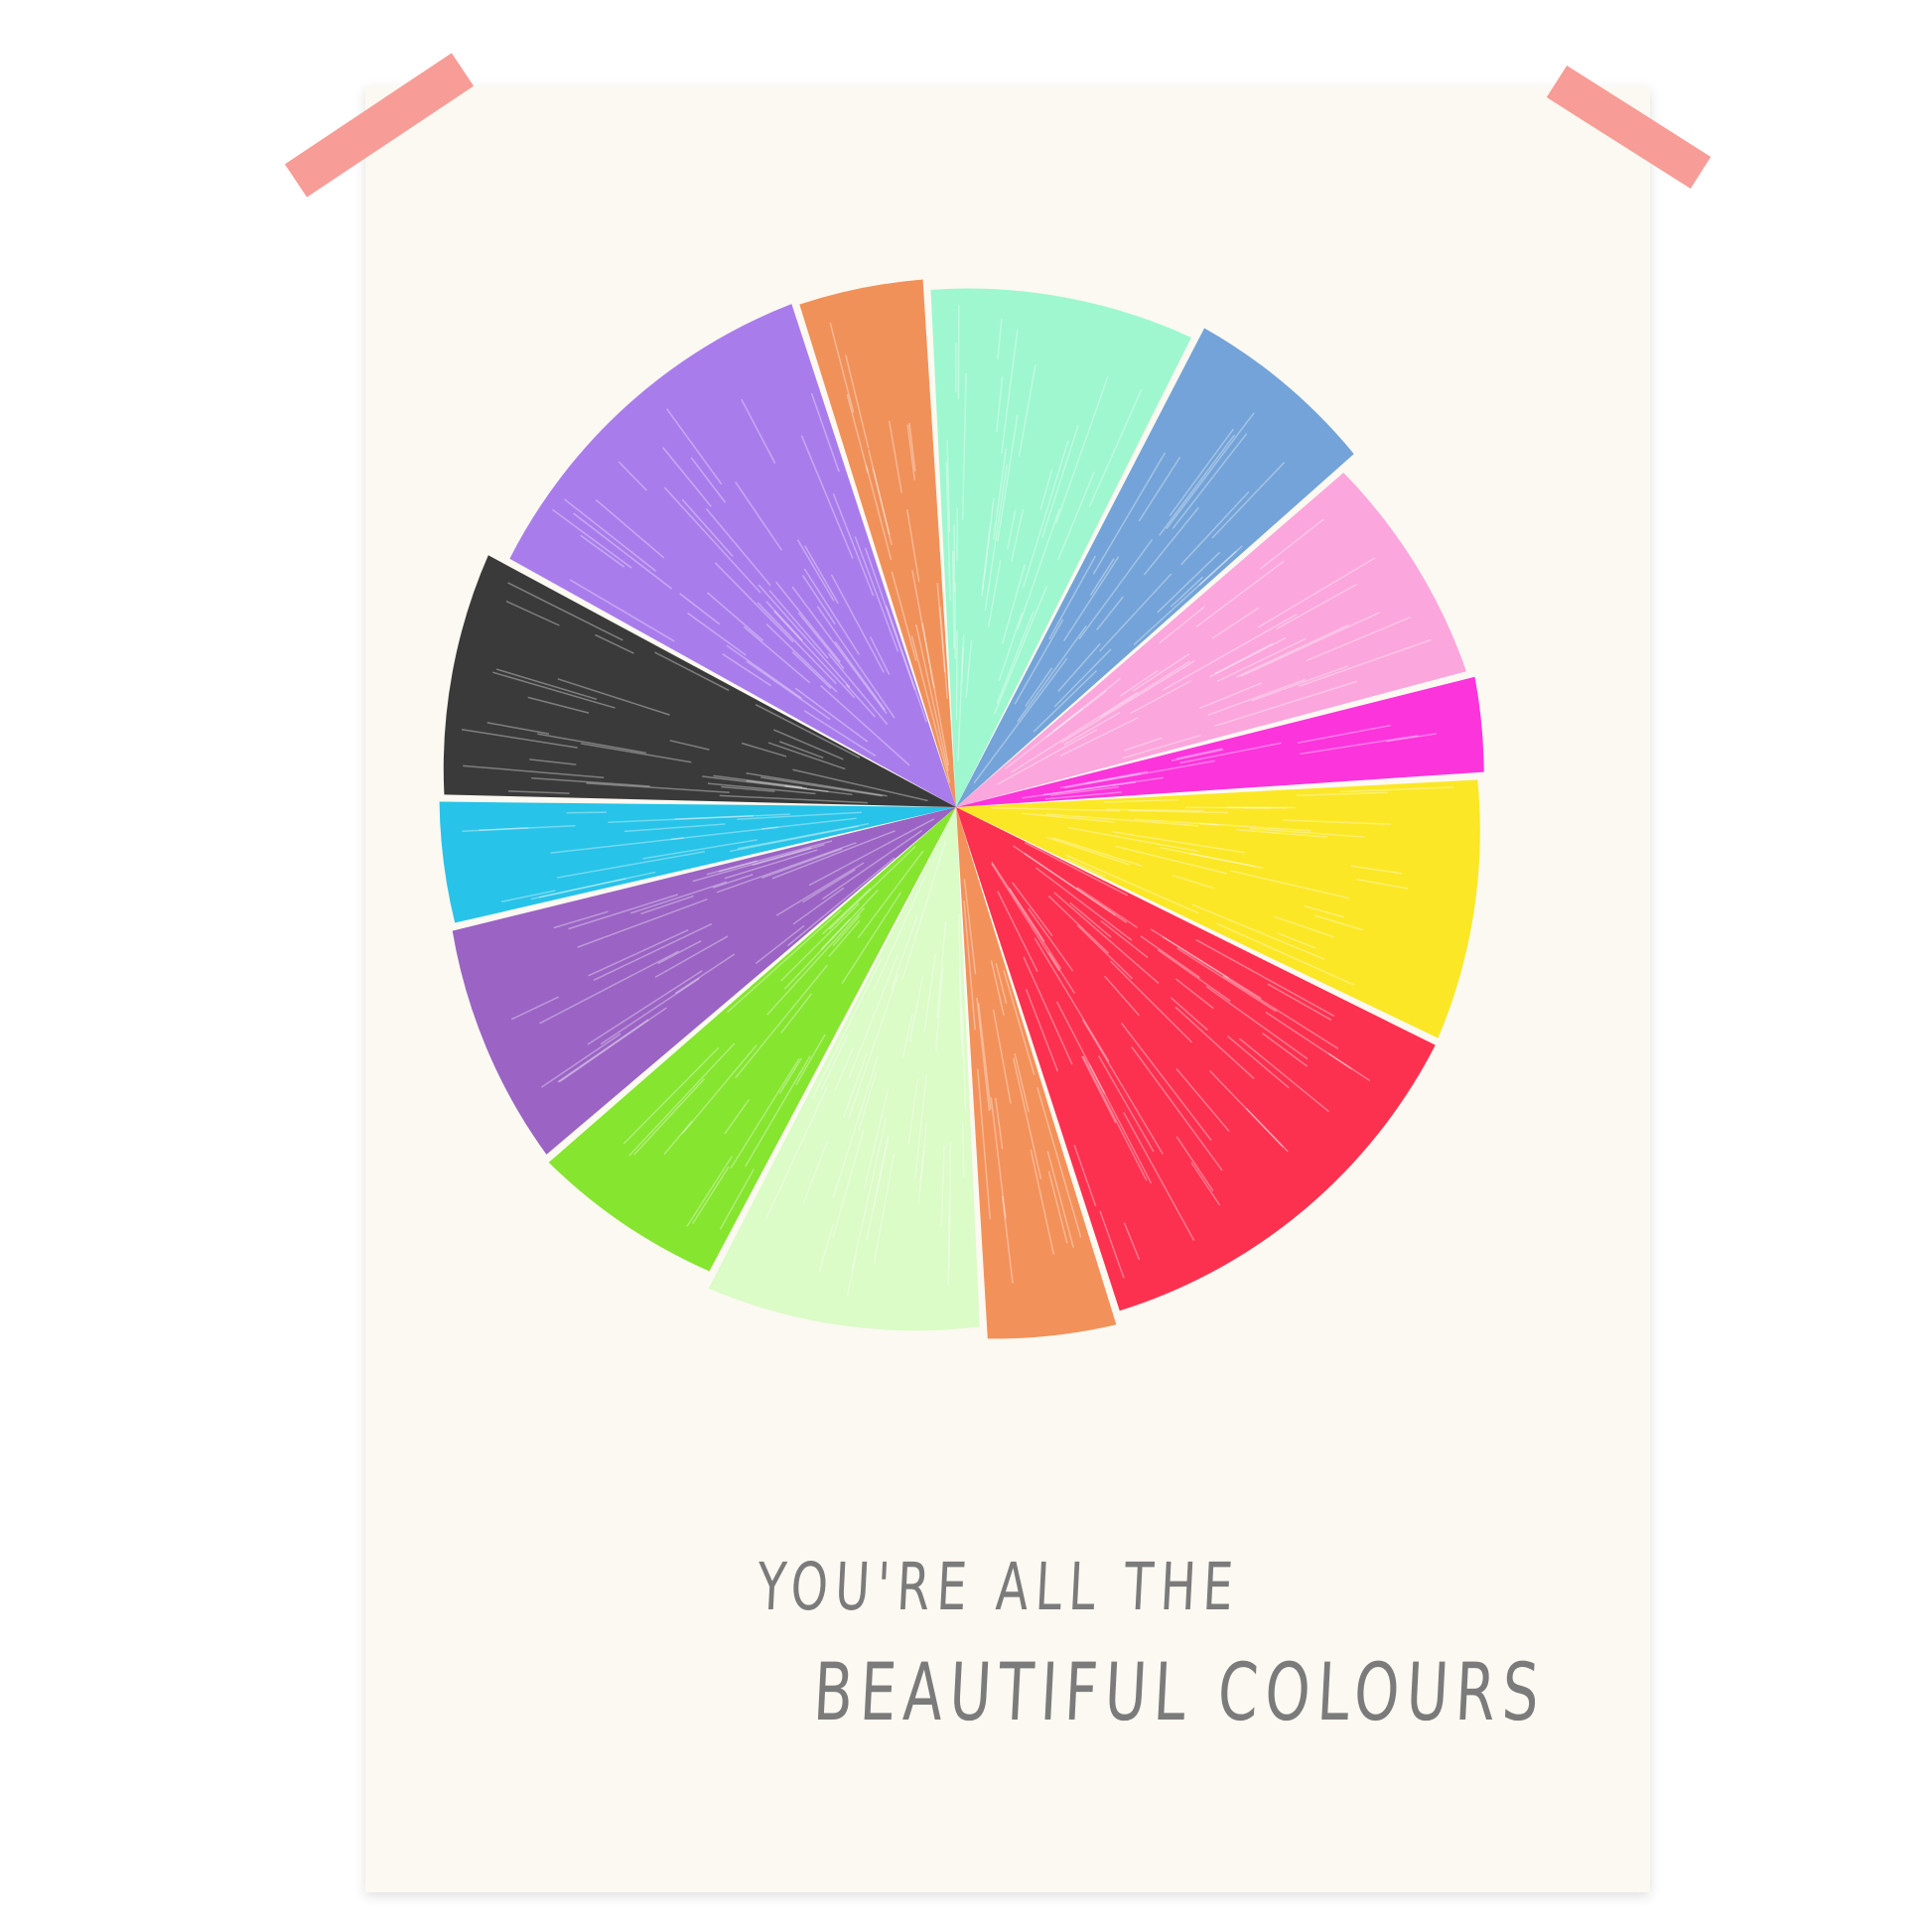 The image size is (1932, 1932). Describe the element at coordinates (999, 1587) in the screenshot. I see `caption-line-1: YOU'RE ALL THE` at that location.